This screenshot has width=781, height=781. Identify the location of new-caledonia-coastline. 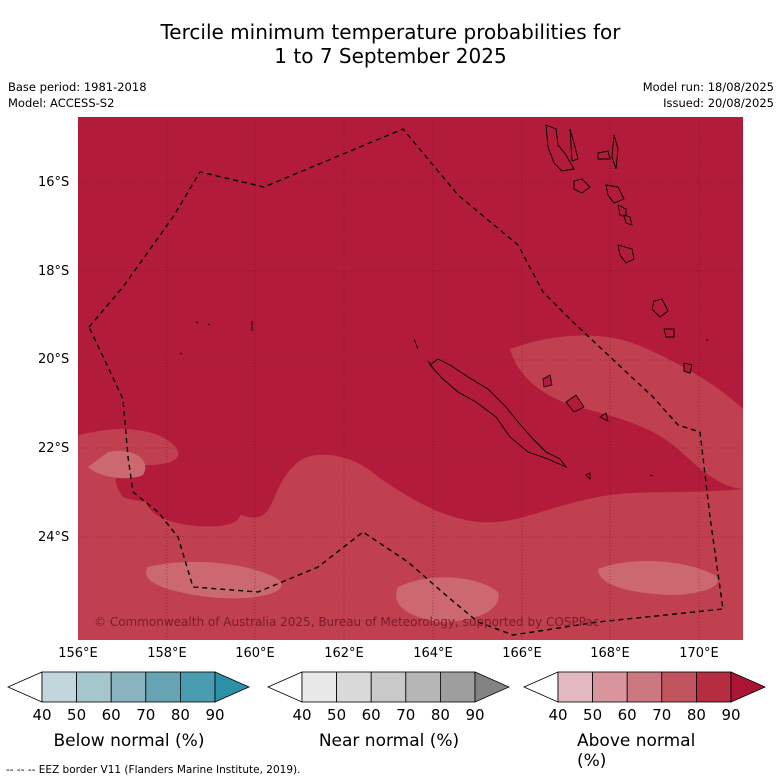
(498, 413).